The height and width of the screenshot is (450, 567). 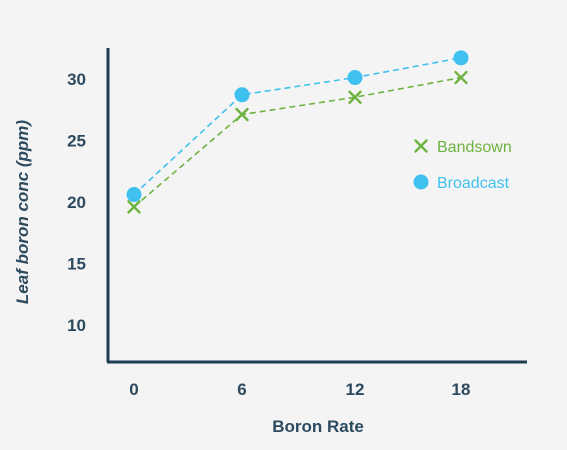 I want to click on legend-marker-broadcast, so click(x=421, y=182).